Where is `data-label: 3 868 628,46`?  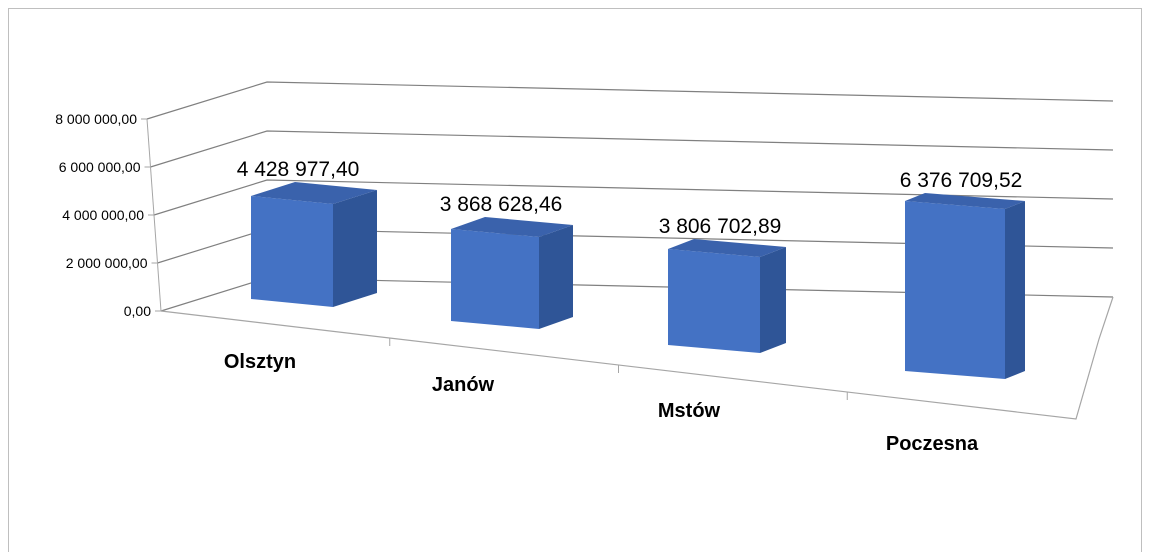 data-label: 3 868 628,46 is located at coordinates (501, 204).